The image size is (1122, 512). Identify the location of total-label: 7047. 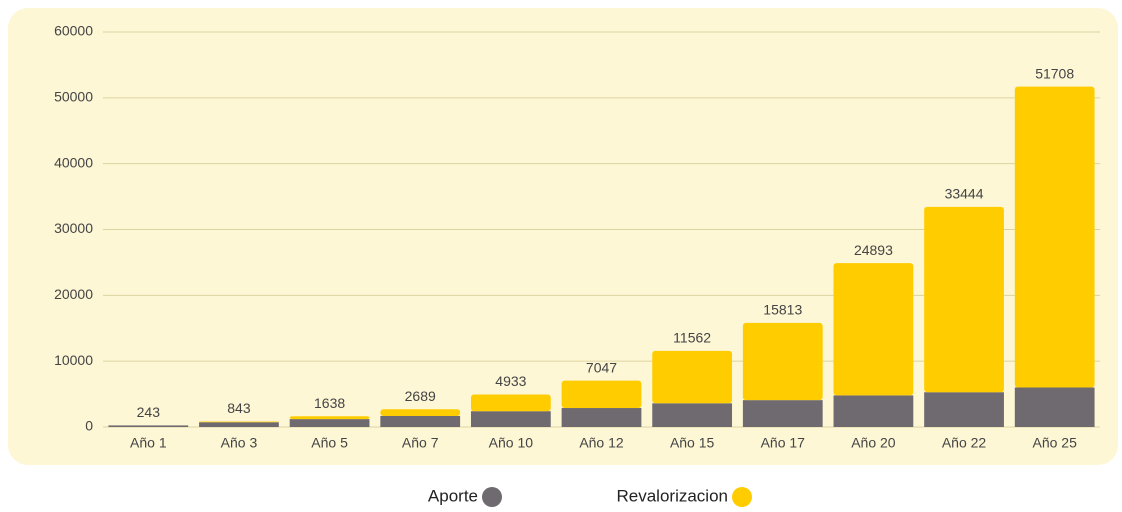
(601, 367).